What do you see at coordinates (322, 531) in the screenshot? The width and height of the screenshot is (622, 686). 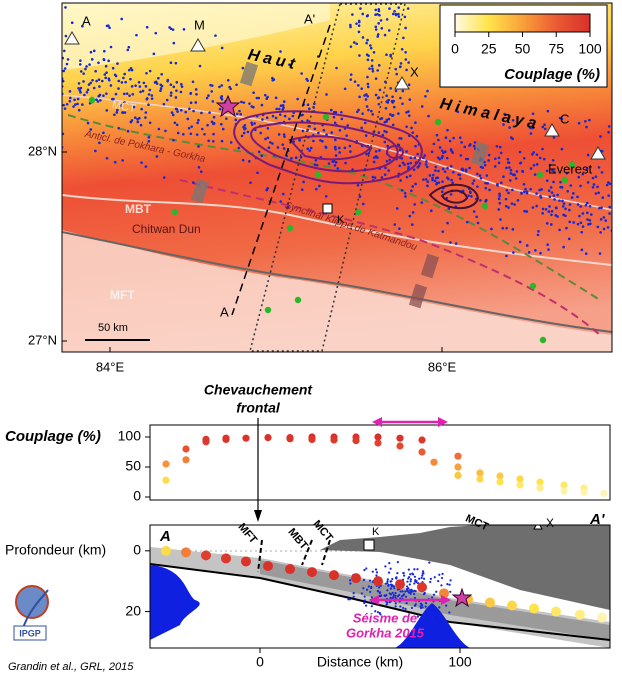 I see `label: MCT` at bounding box center [322, 531].